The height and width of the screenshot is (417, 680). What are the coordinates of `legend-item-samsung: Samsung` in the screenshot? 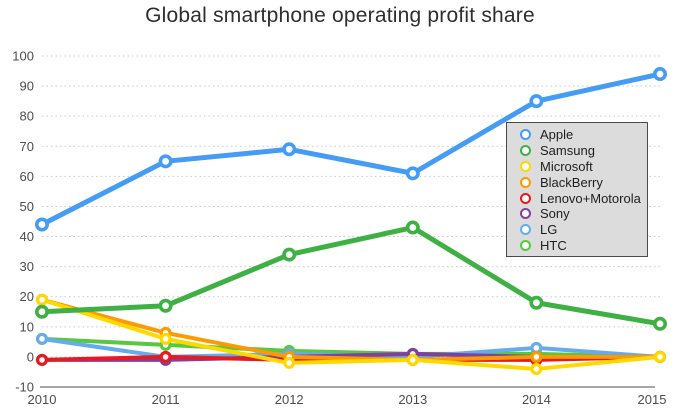 It's located at (583, 151).